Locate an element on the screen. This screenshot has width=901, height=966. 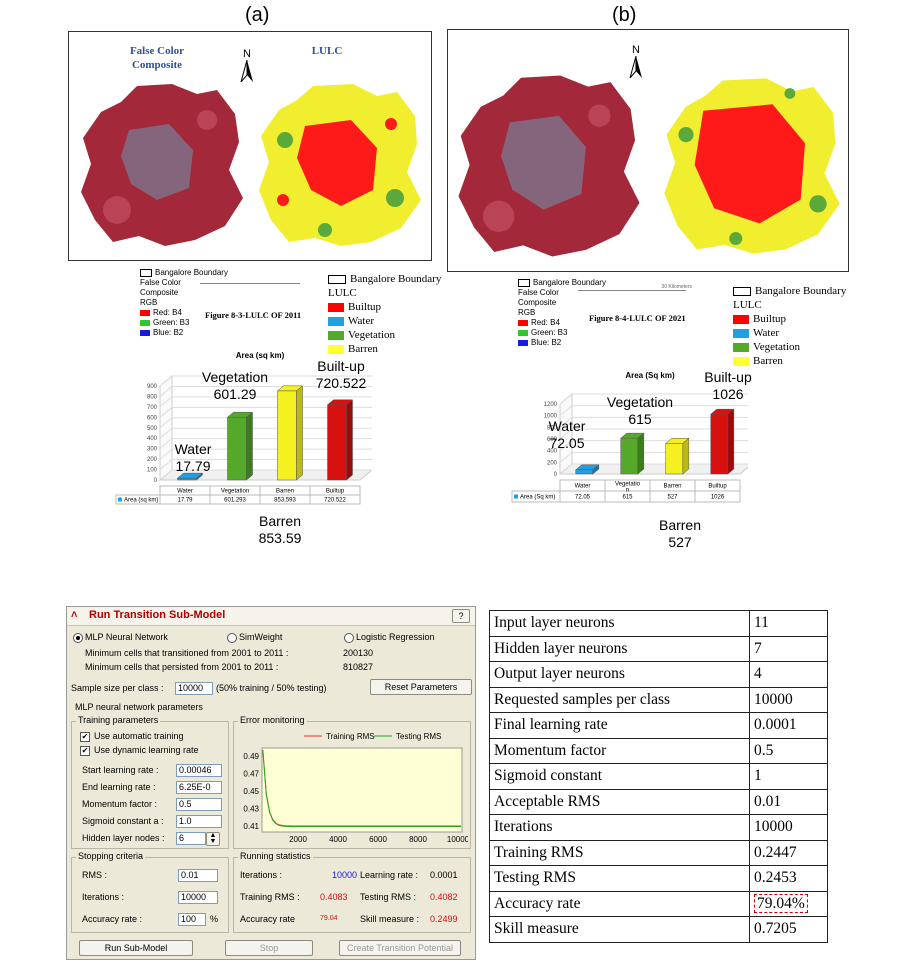
callout-value: 527 is located at coordinates (680, 542).